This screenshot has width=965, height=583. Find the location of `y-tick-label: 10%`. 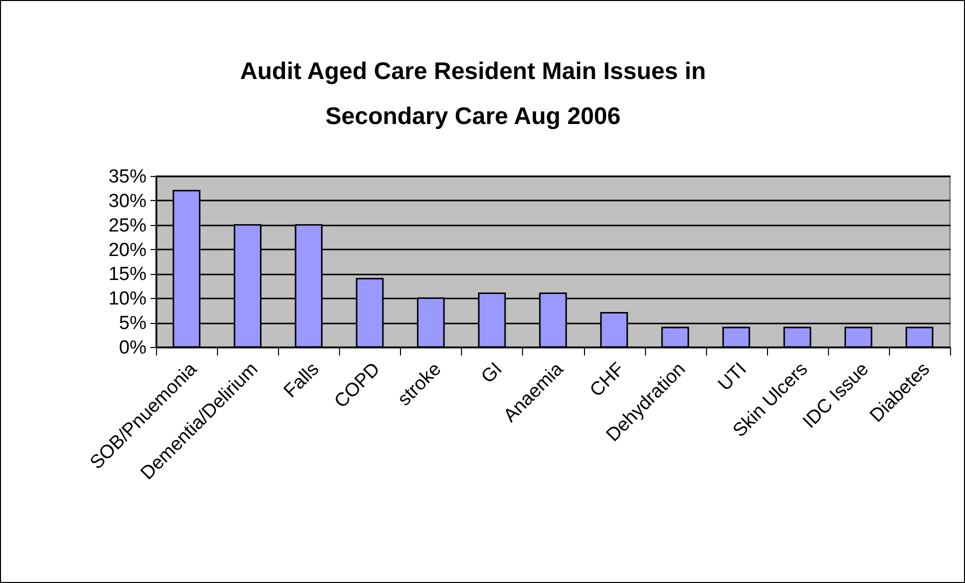

y-tick-label: 10% is located at coordinates (127, 299).